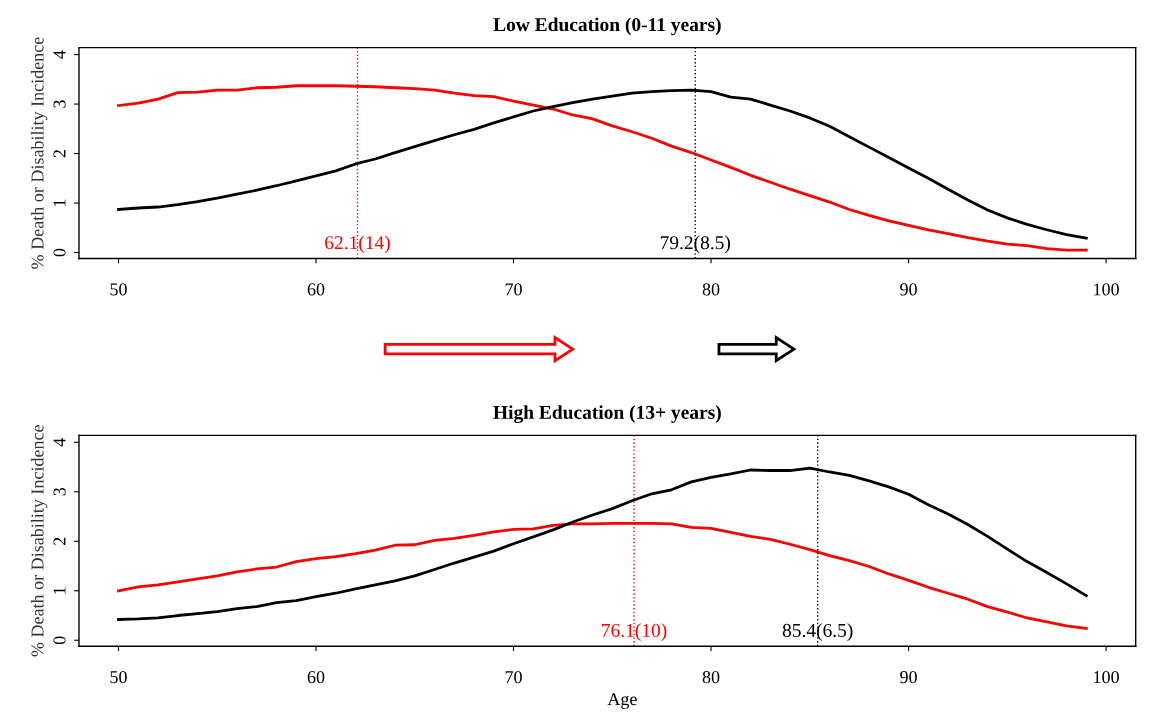 This screenshot has width=1153, height=722. What do you see at coordinates (634, 632) in the screenshot?
I see `ref-line-label: 76.1(10)` at bounding box center [634, 632].